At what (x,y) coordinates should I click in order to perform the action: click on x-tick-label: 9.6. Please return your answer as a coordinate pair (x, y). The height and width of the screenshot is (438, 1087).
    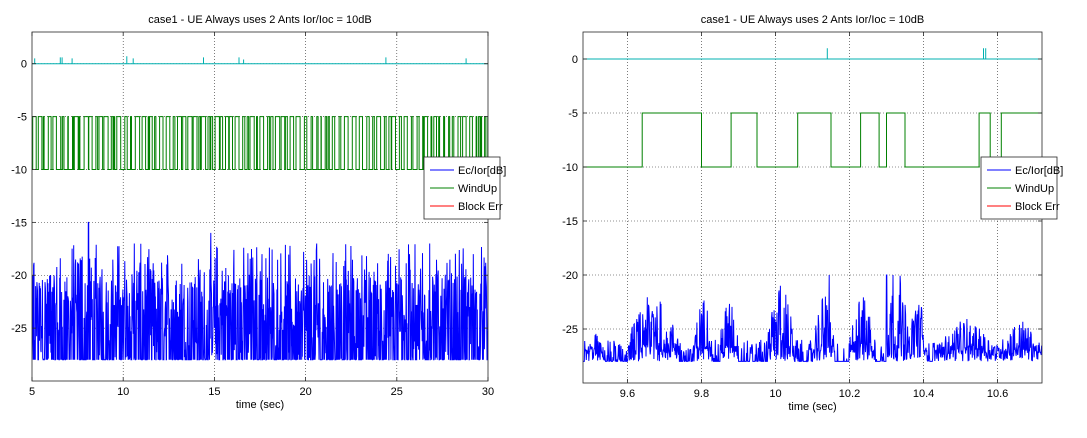
    Looking at the image, I should click on (627, 394).